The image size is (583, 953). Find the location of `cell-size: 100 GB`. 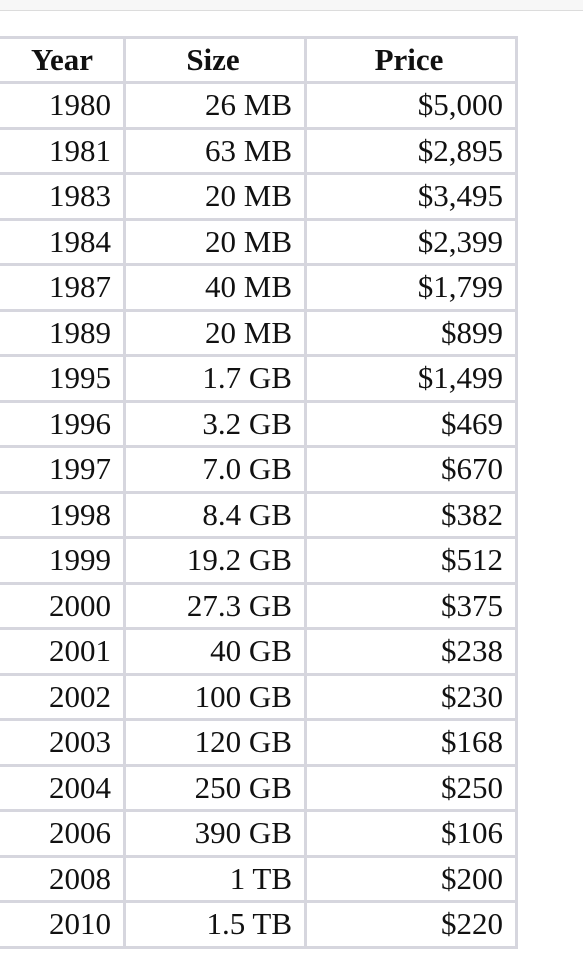

cell-size: 100 GB is located at coordinates (216, 698).